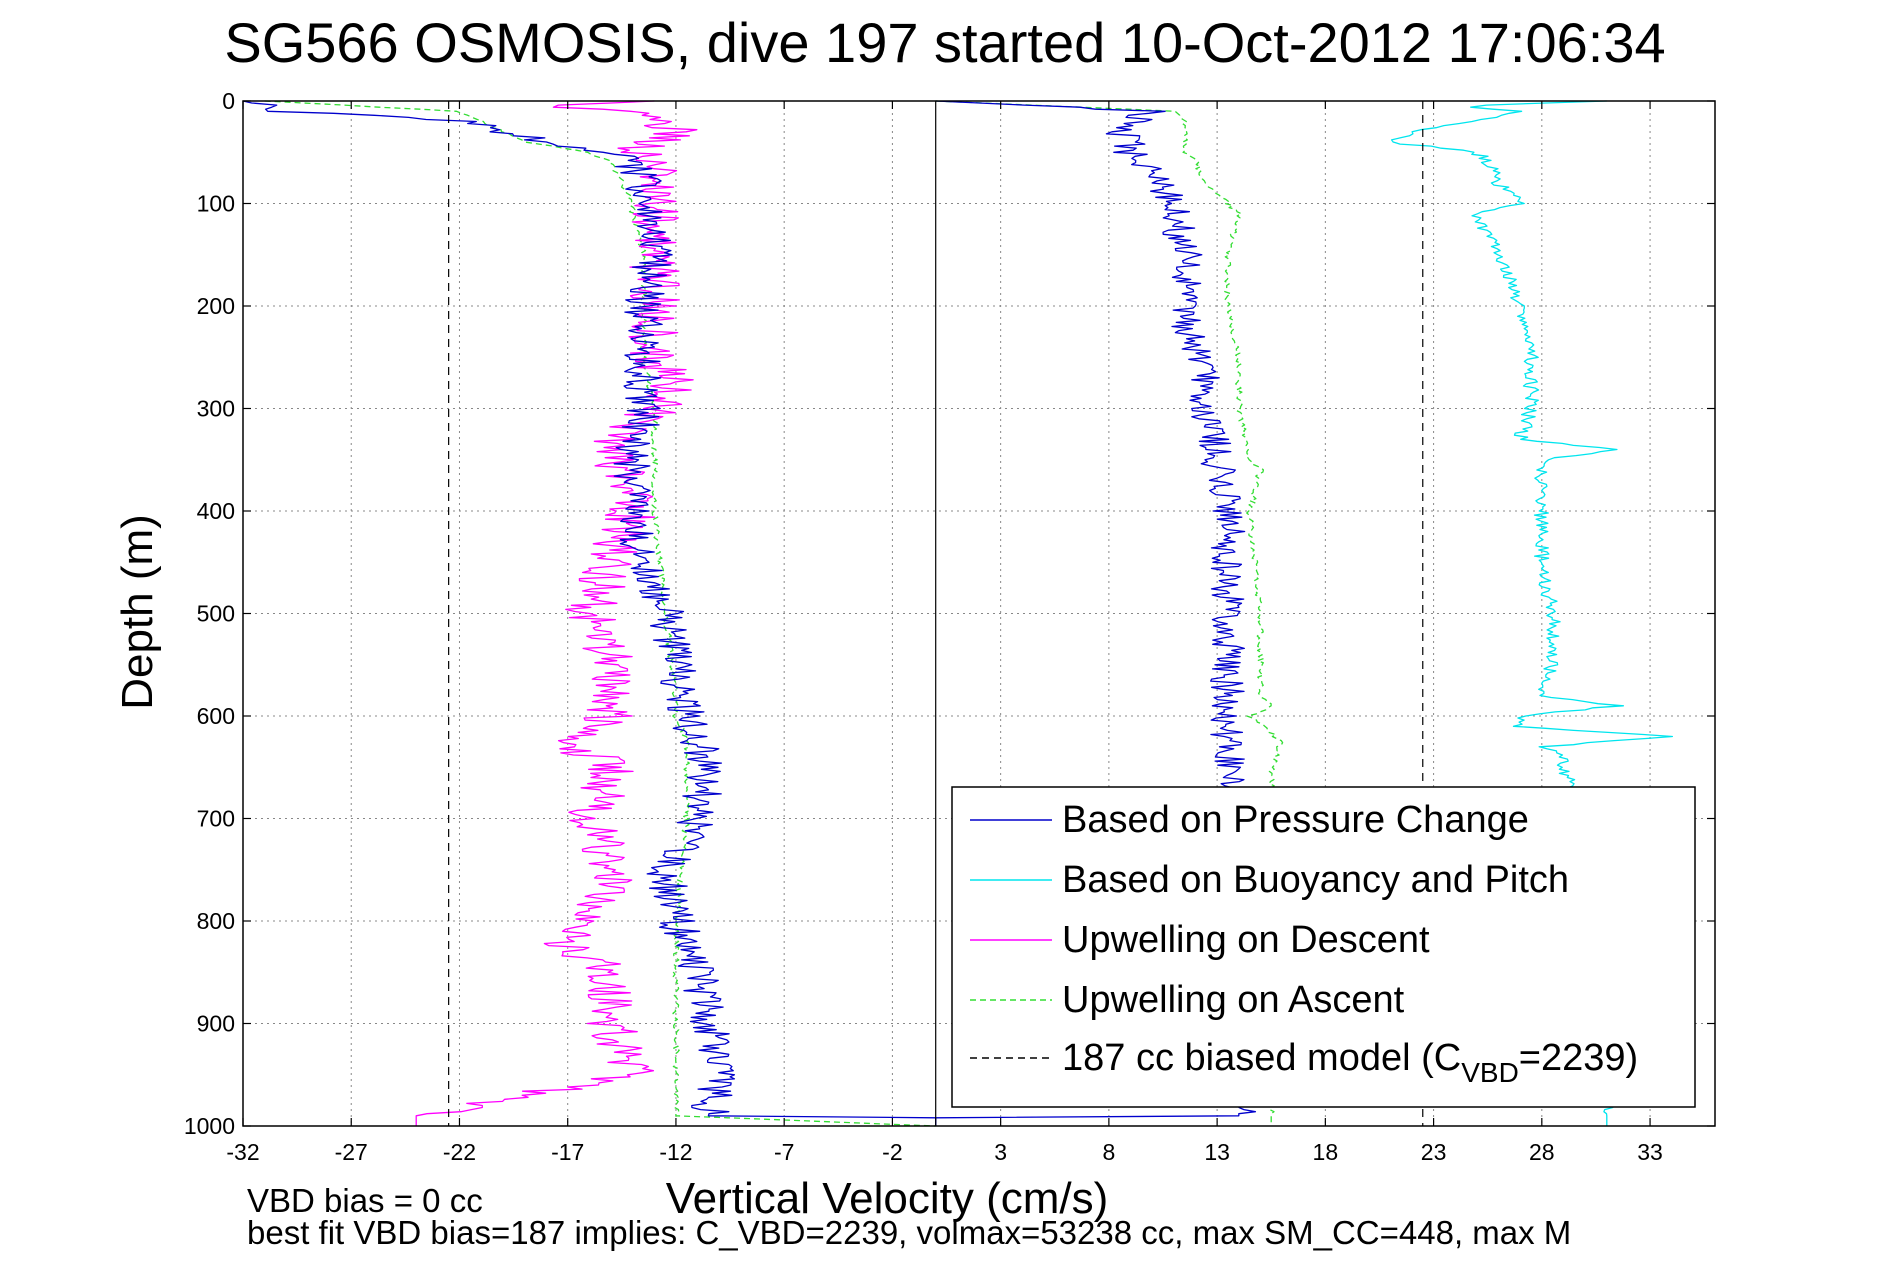 The image size is (1891, 1262). What do you see at coordinates (1217, 1152) in the screenshot?
I see `x-tick-label: 13` at bounding box center [1217, 1152].